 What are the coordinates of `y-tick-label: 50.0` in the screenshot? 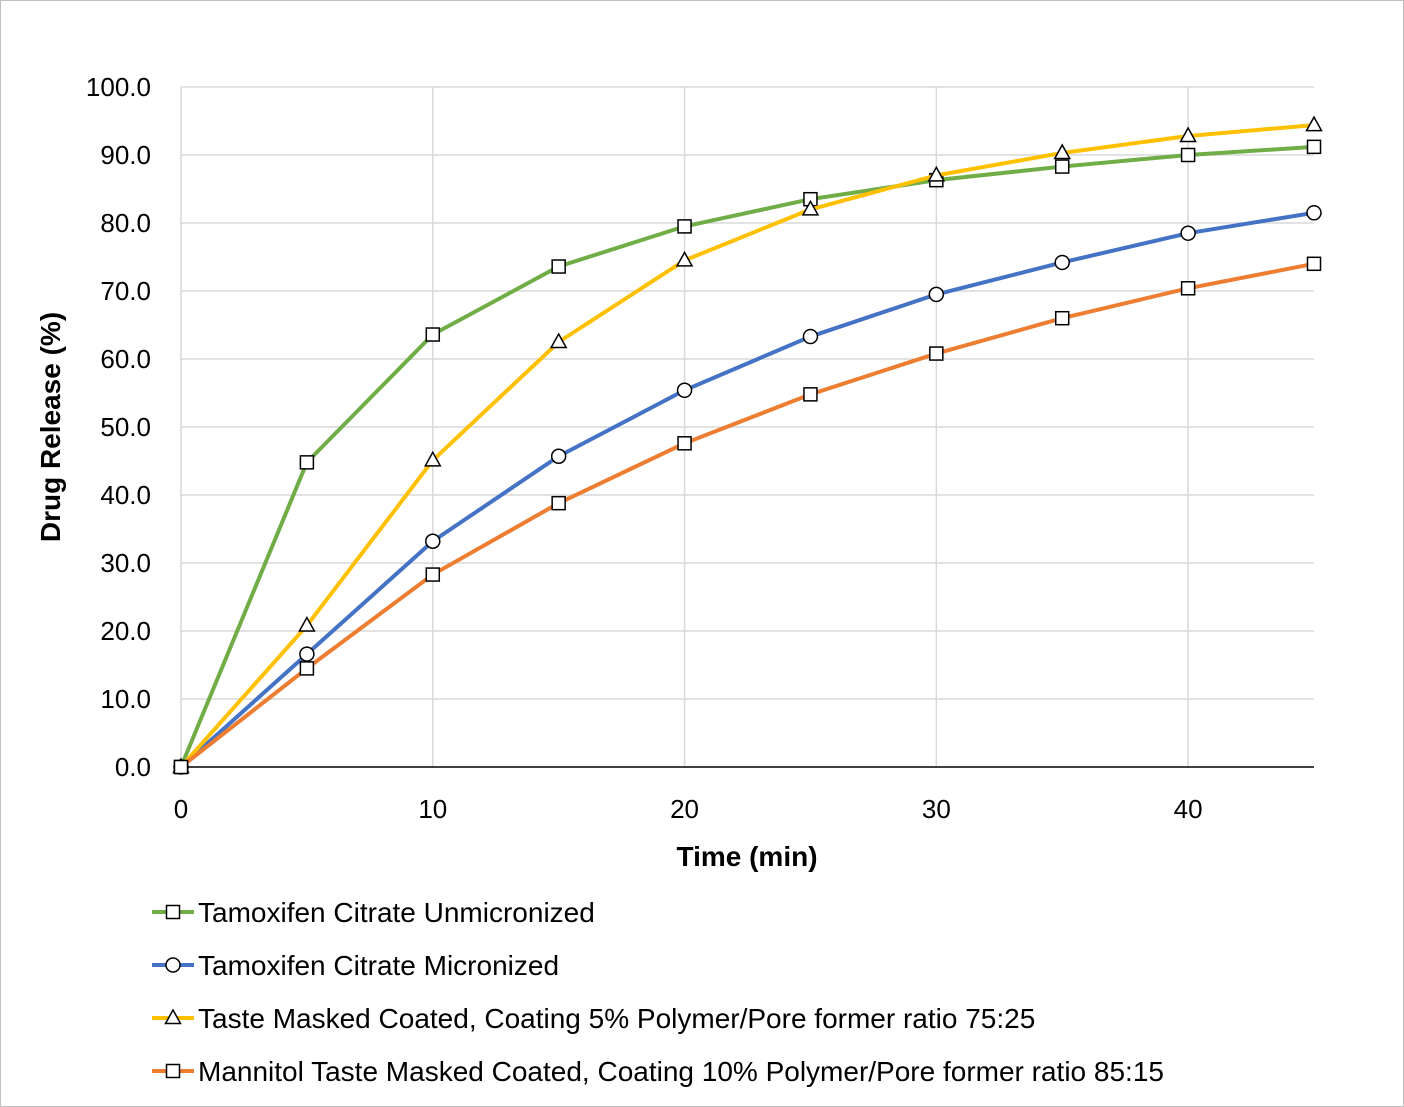 It's located at (125, 427).